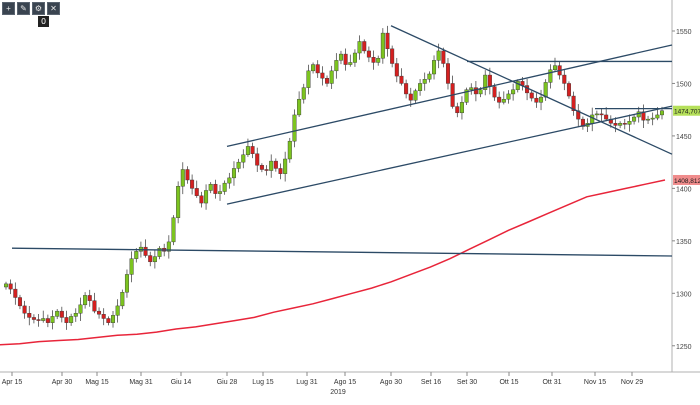 This screenshot has height=405, width=700. Describe the element at coordinates (43, 21) in the screenshot. I see `zero-badge: 0` at that location.